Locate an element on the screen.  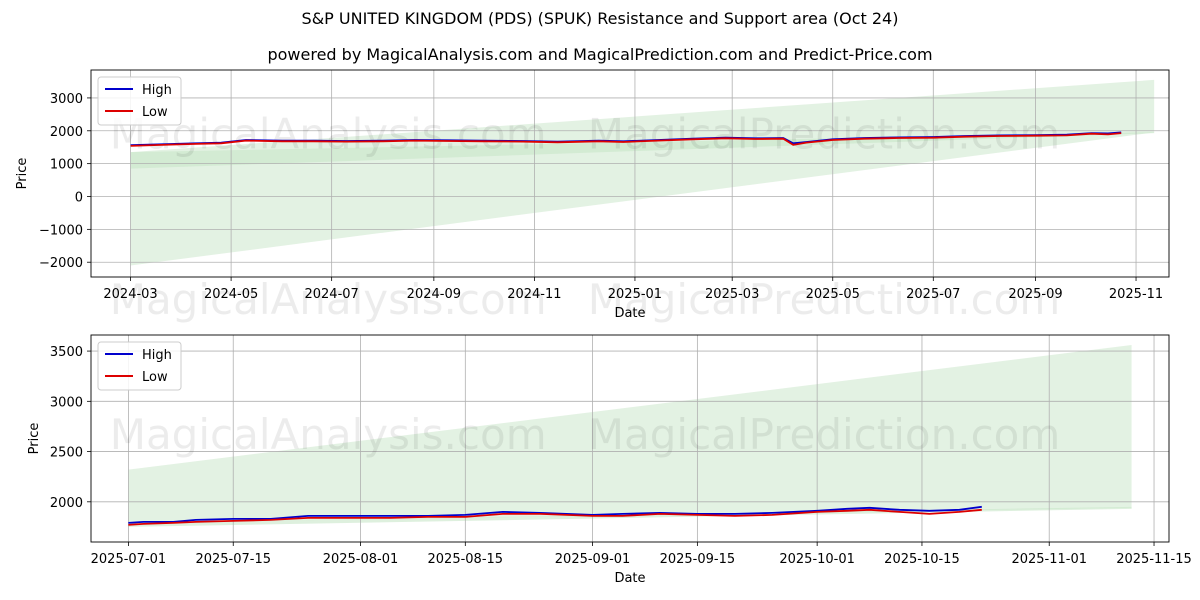
x-tick-label: 2025-07 is located at coordinates (933, 294).